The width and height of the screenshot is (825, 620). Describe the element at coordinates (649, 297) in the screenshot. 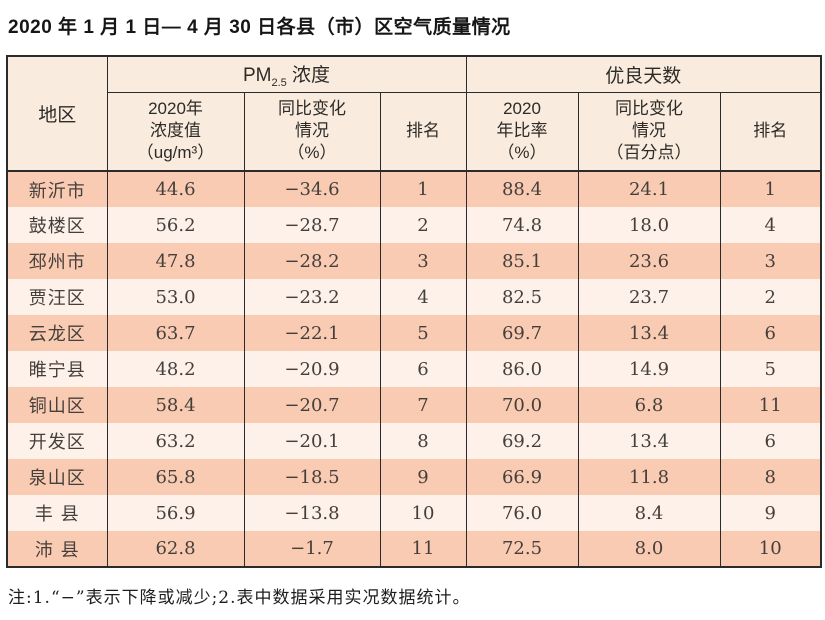

I see `ratio-change-cell: 23.7` at that location.